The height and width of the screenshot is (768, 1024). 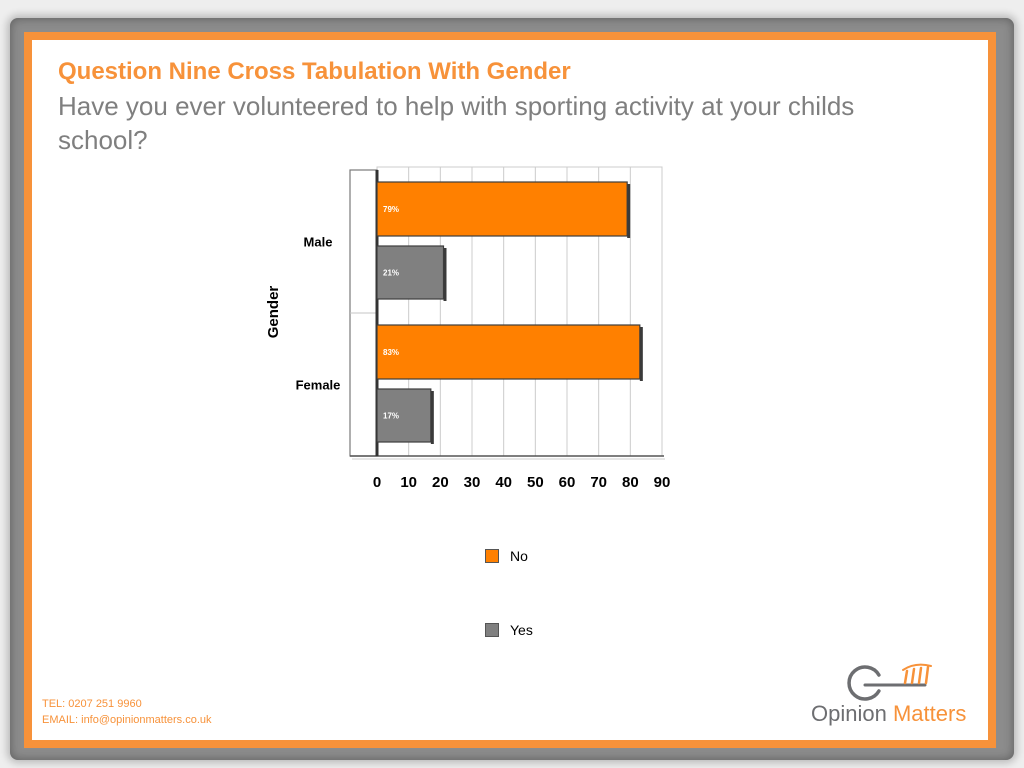 I want to click on bar-shadow-no-male, so click(x=629, y=211).